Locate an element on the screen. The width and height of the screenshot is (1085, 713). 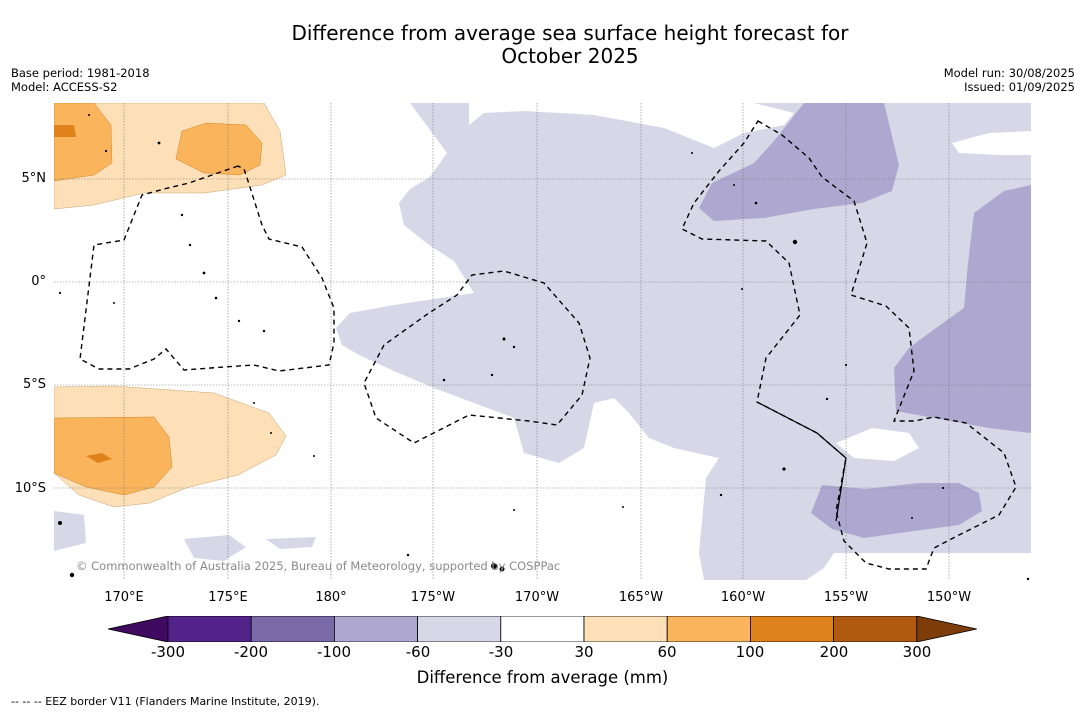
meta-left: Base period: 1981-2018 Model: ACCESS-S2 is located at coordinates (80, 80).